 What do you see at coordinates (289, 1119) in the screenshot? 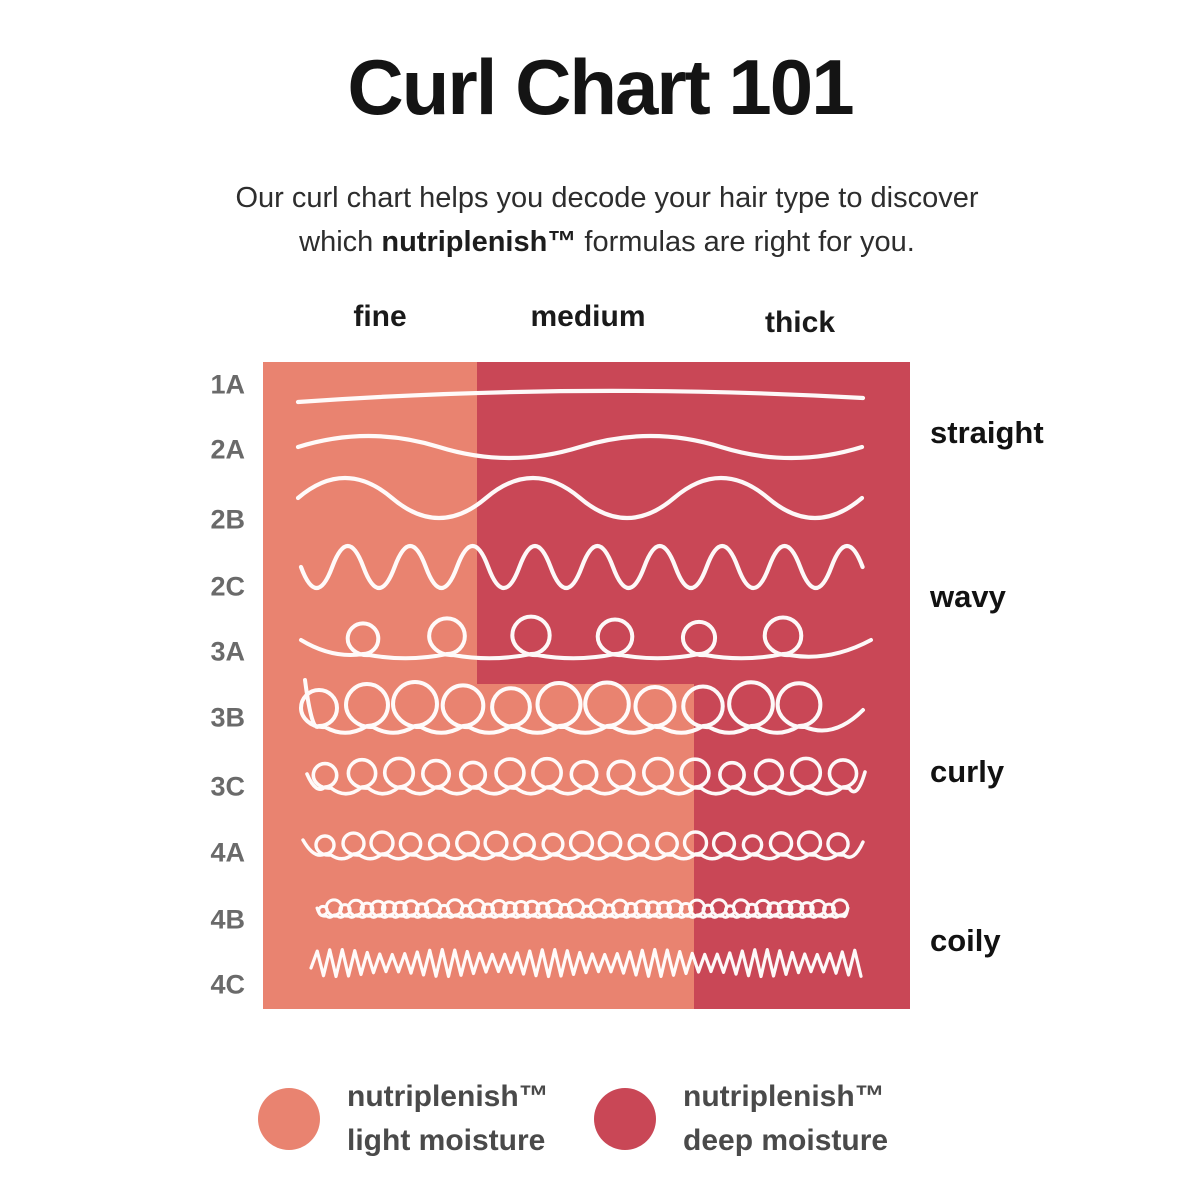
I see `light-moisture-swatch` at bounding box center [289, 1119].